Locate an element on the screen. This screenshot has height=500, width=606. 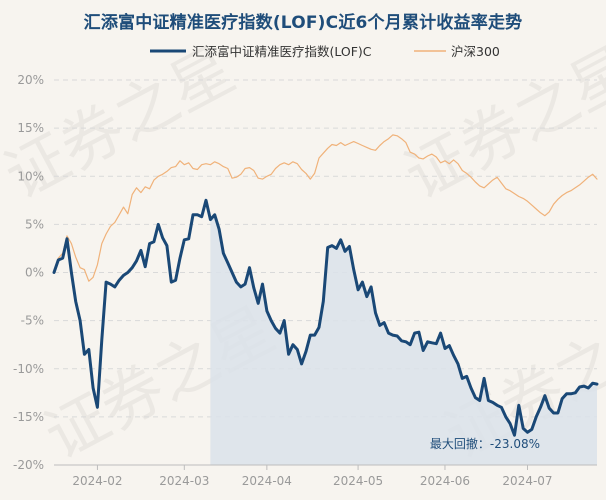
watermark-text: 证券之星 is located at coordinates (499, 122).